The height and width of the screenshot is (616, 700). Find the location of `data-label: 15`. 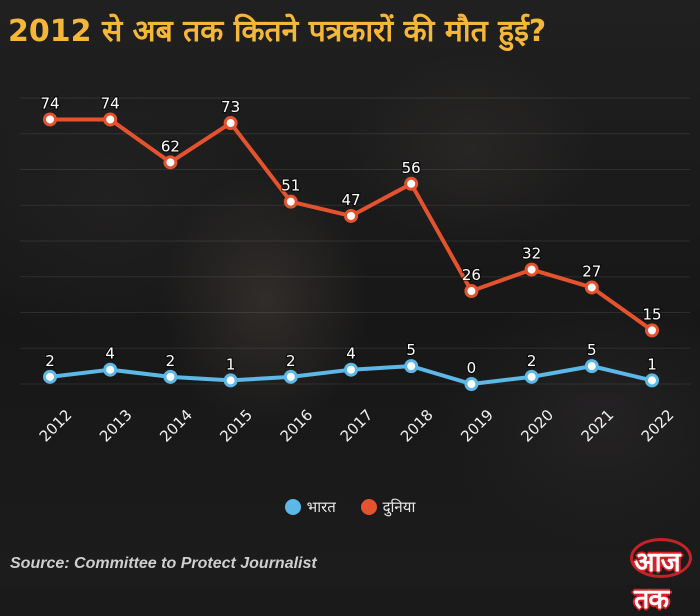

data-label: 15 is located at coordinates (651, 314).